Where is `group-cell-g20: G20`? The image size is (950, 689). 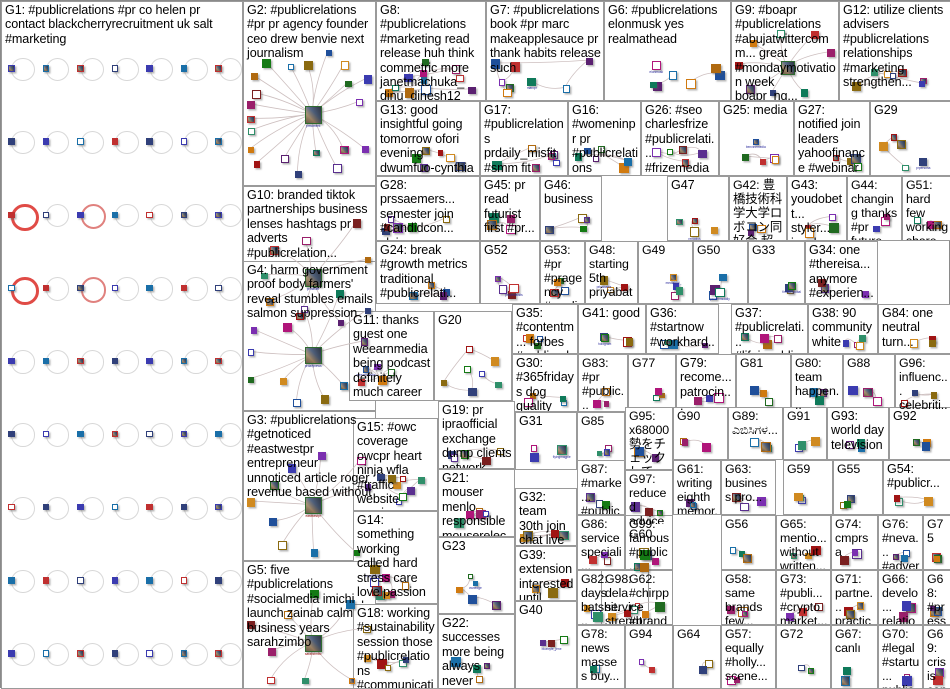 group-cell-g20: G20 is located at coordinates (473, 356).